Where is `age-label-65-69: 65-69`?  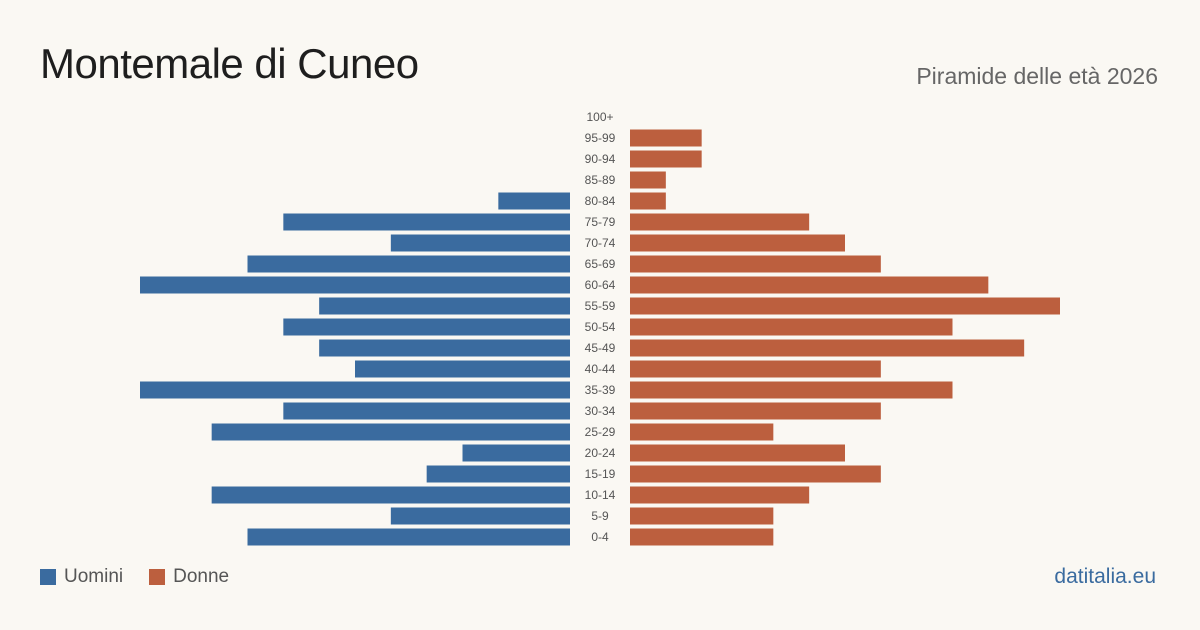
age-label-65-69: 65-69 is located at coordinates (600, 264).